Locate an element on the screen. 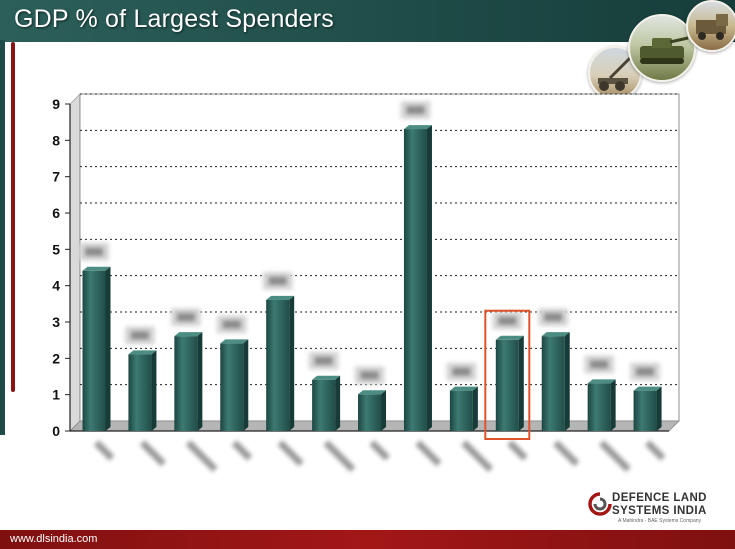  highlight-box is located at coordinates (507, 374).